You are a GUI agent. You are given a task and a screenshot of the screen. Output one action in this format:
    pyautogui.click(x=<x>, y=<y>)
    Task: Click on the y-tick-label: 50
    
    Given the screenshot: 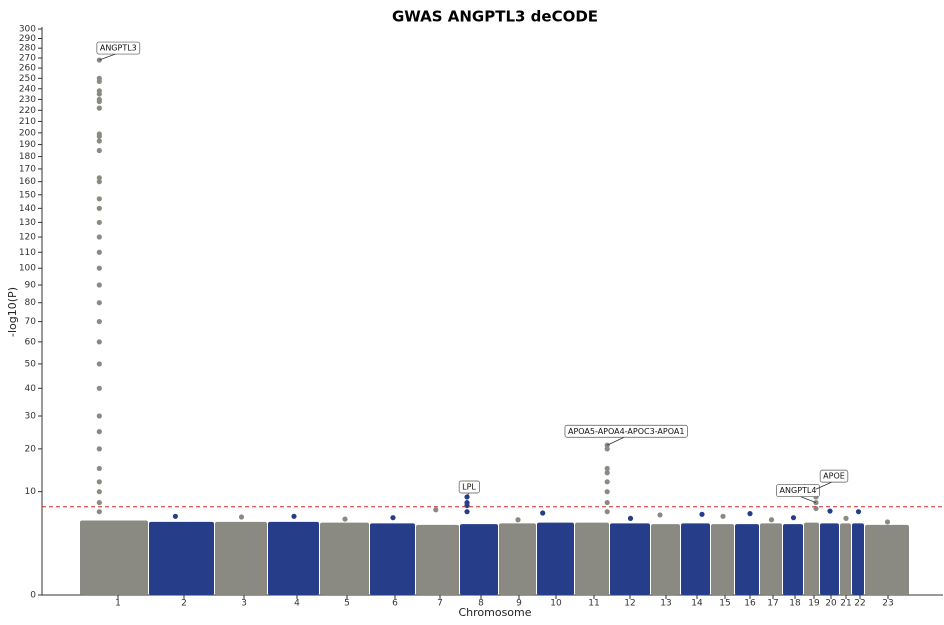 What is the action you would take?
    pyautogui.click(x=31, y=364)
    